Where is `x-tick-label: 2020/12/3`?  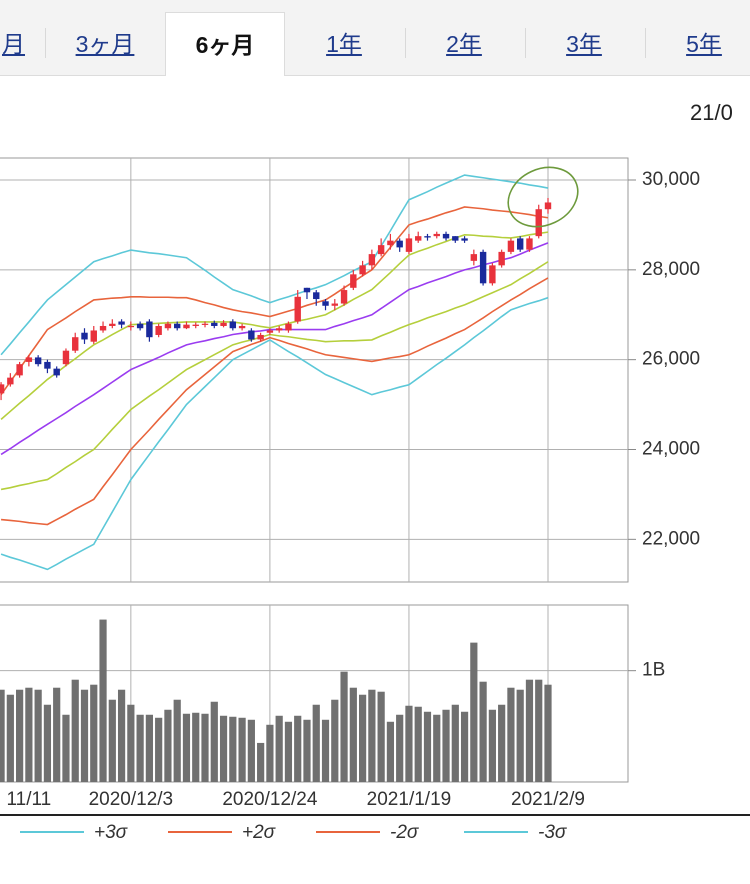
x-tick-label: 2020/12/3 is located at coordinates (131, 799).